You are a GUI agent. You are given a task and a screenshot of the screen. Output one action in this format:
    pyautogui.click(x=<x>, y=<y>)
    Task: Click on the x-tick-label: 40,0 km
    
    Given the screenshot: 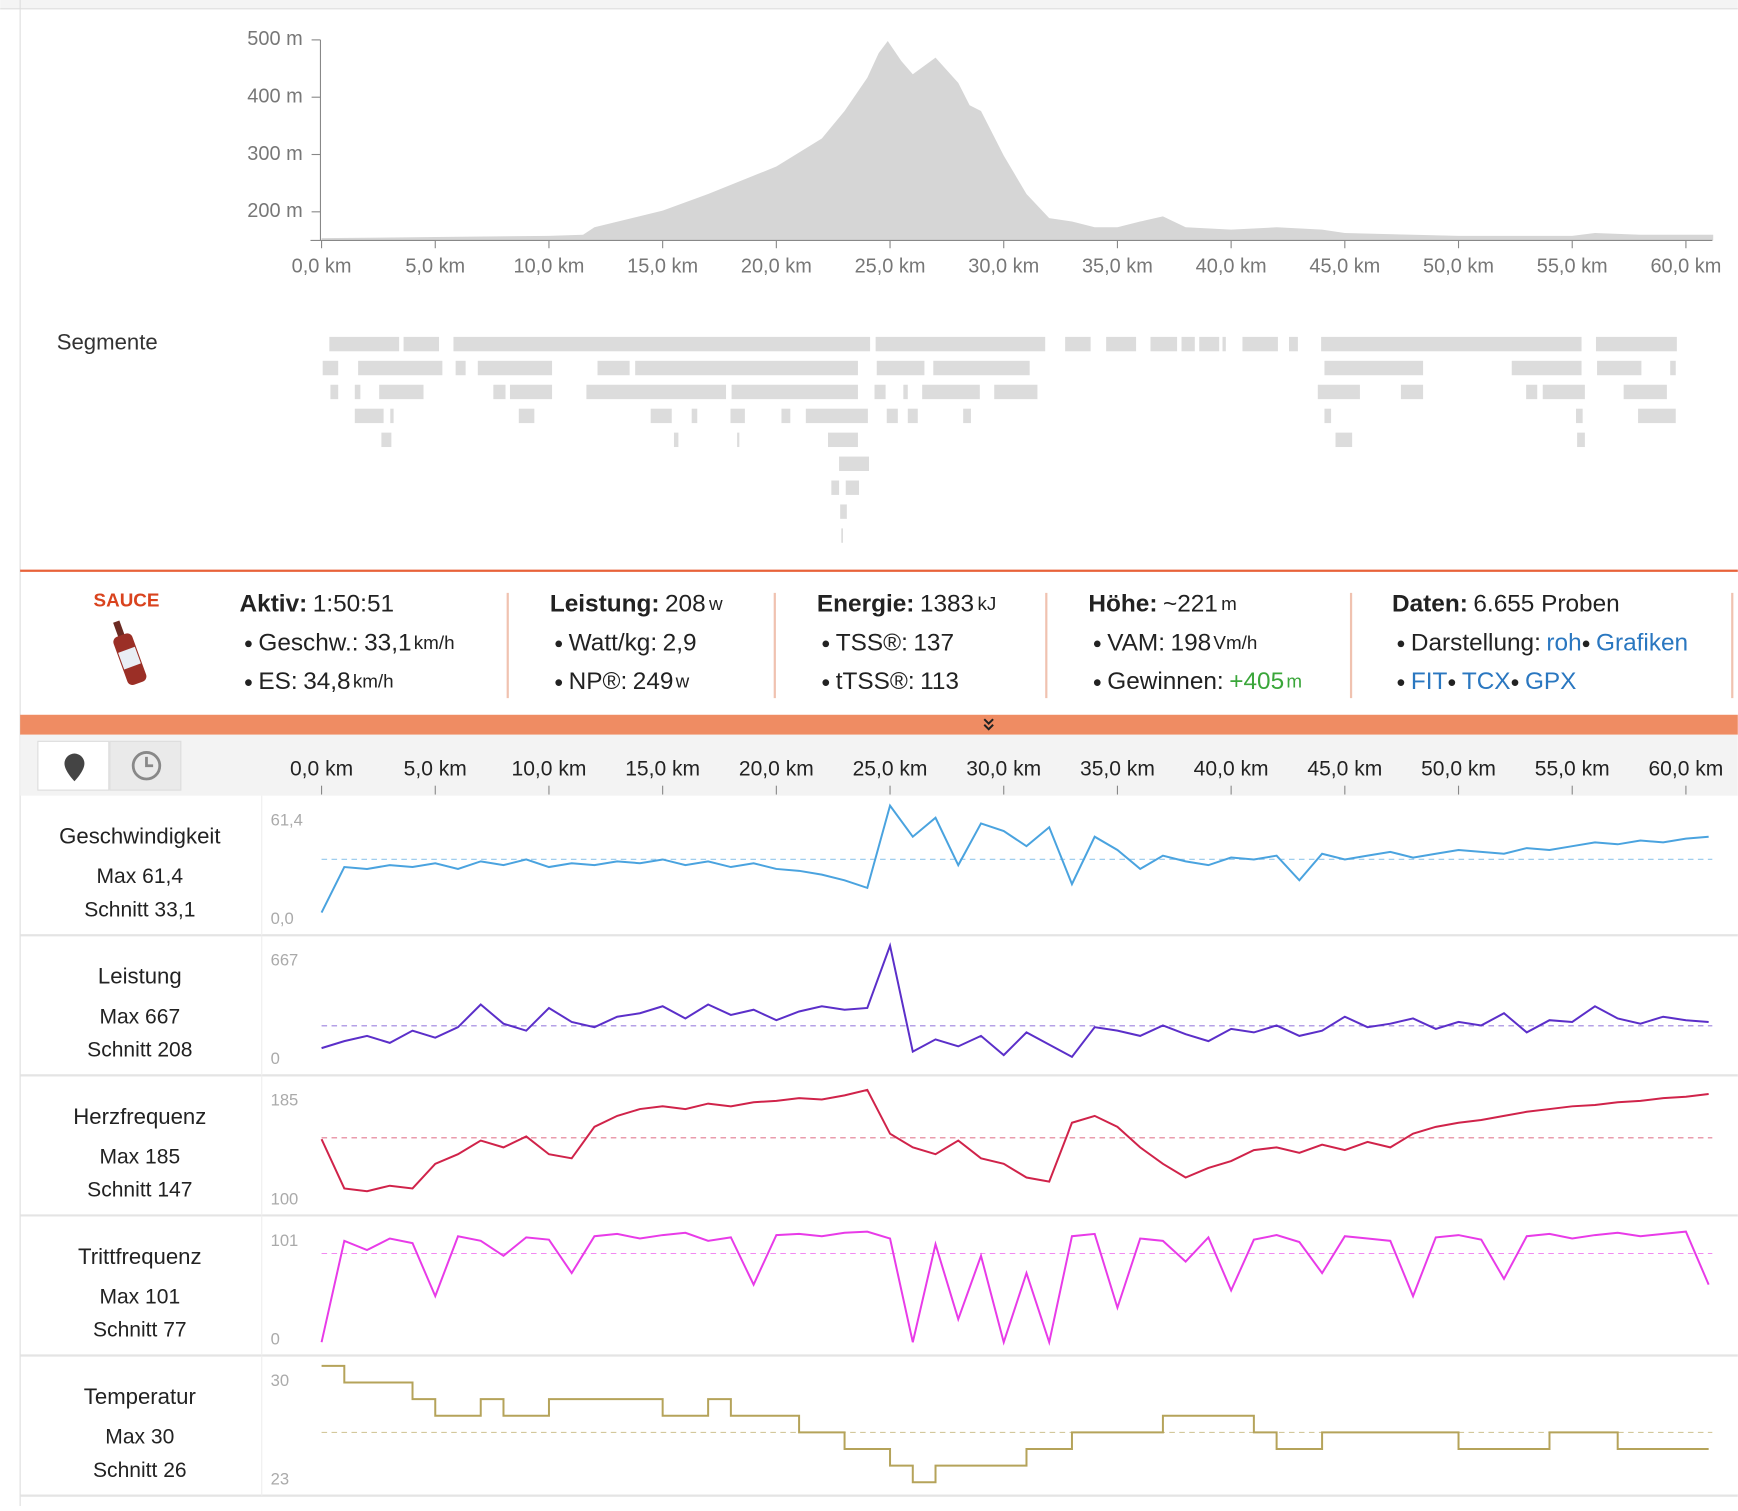 What is the action you would take?
    pyautogui.click(x=1231, y=266)
    